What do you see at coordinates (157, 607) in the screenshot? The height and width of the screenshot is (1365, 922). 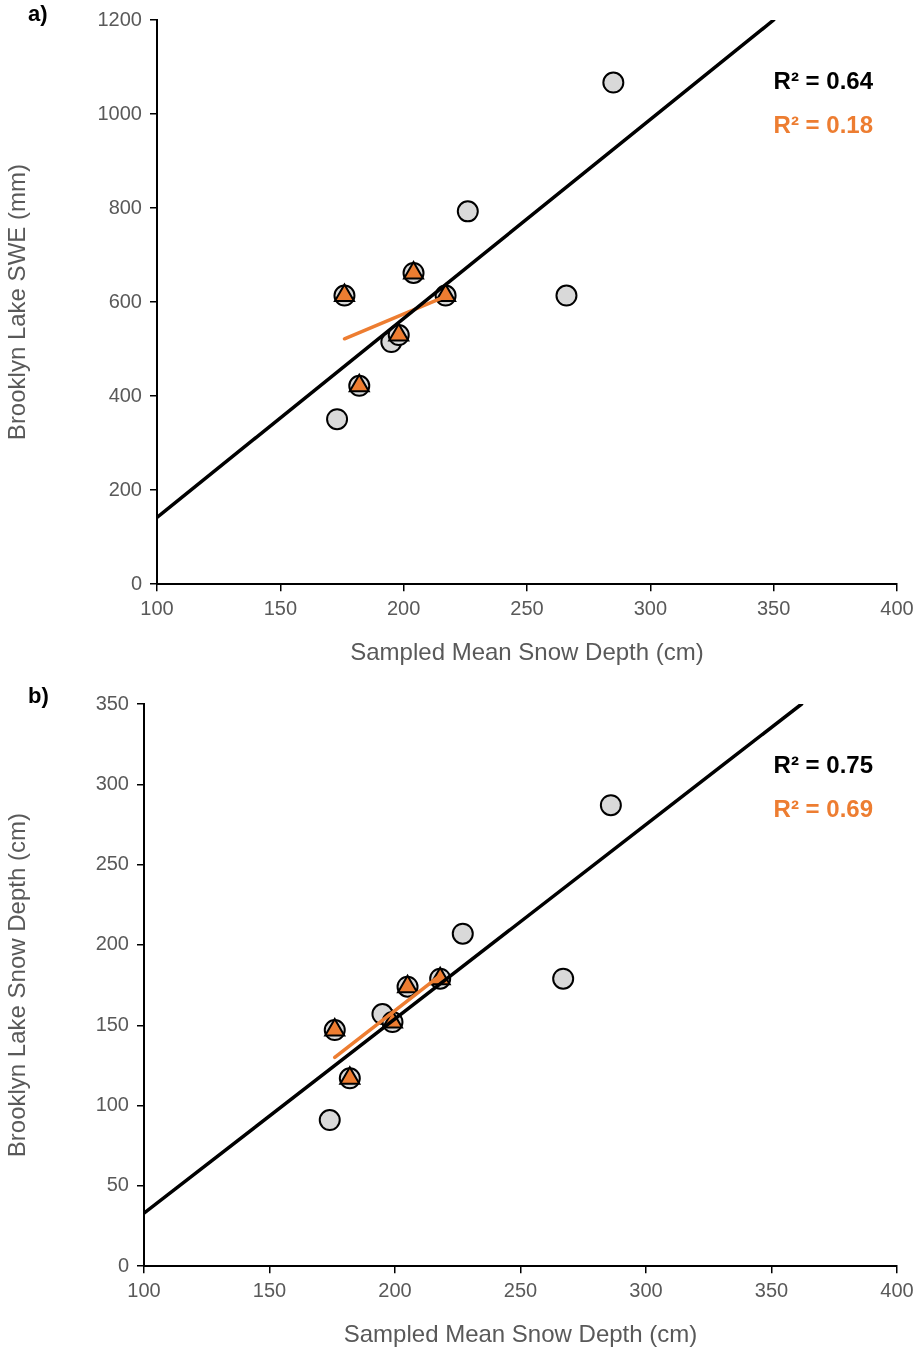 I see `x-tick-label: 100` at bounding box center [157, 607].